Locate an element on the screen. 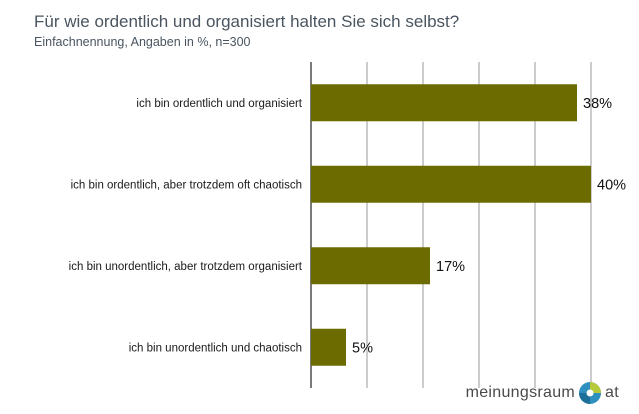  logo-text-left: meinungsraum is located at coordinates (520, 392).